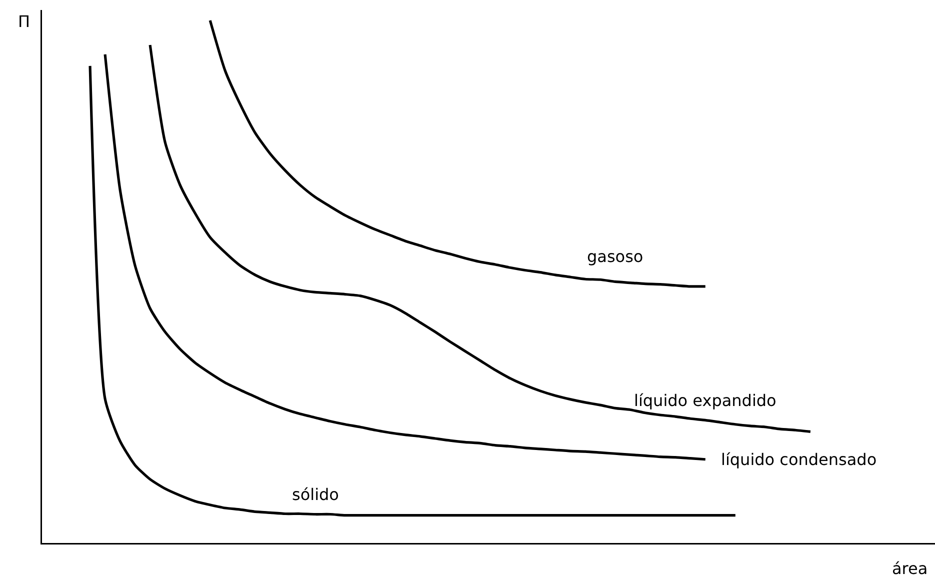 This screenshot has height=583, width=935. Describe the element at coordinates (615, 256) in the screenshot. I see `series-label: gasoso` at that location.